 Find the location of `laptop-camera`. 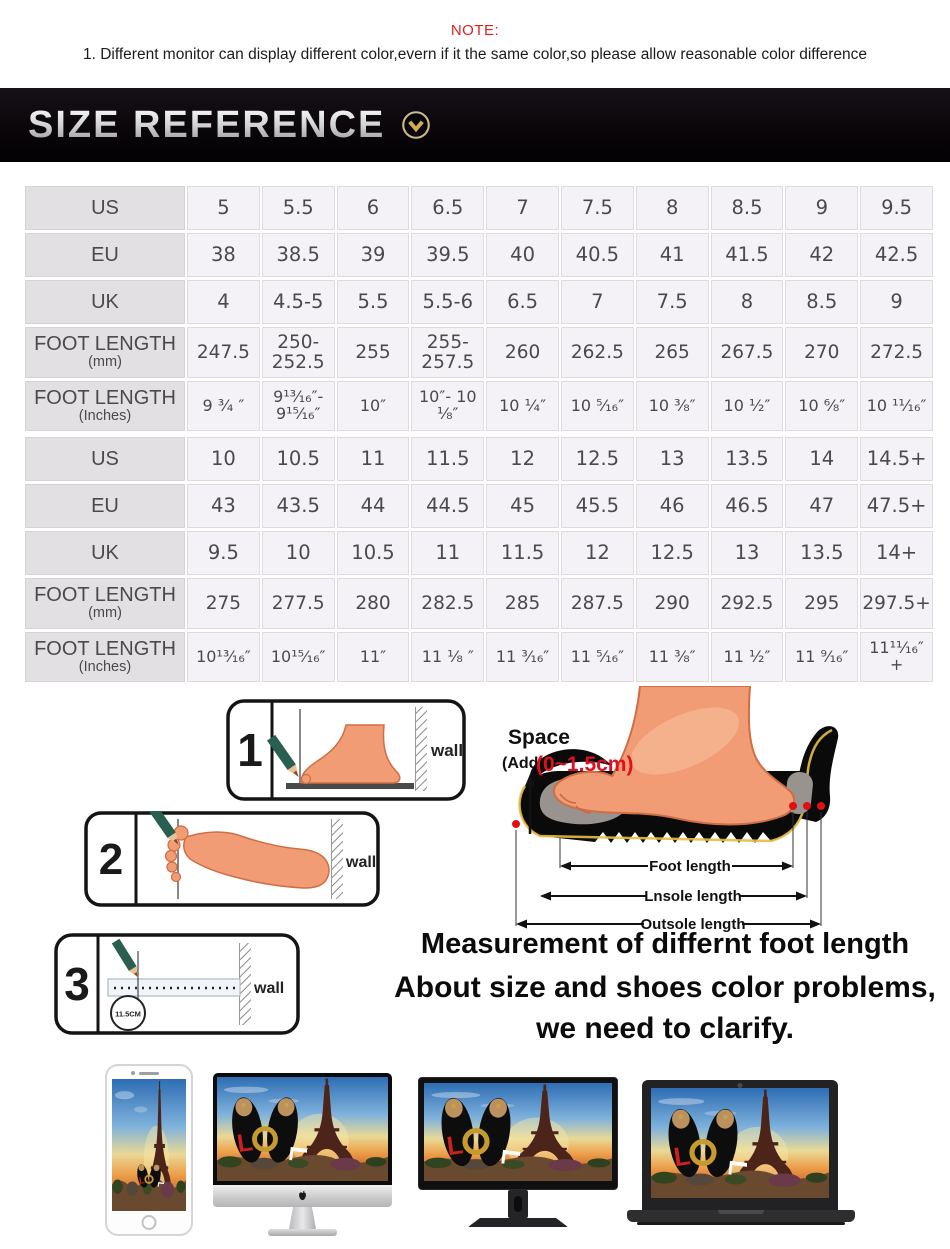

laptop-camera is located at coordinates (740, 1085).